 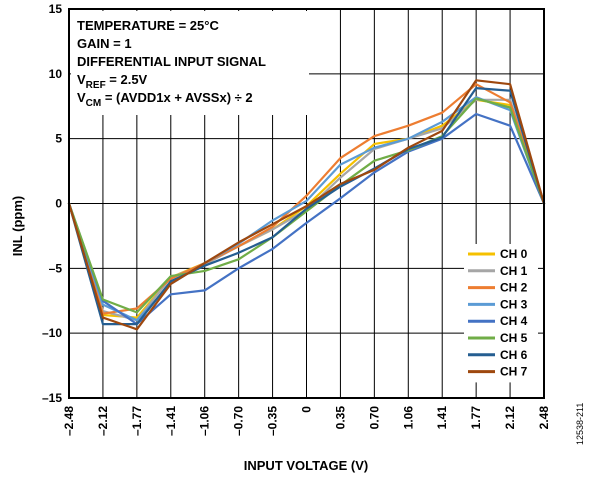 I want to click on y-tick-label: –10, so click(x=52, y=333).